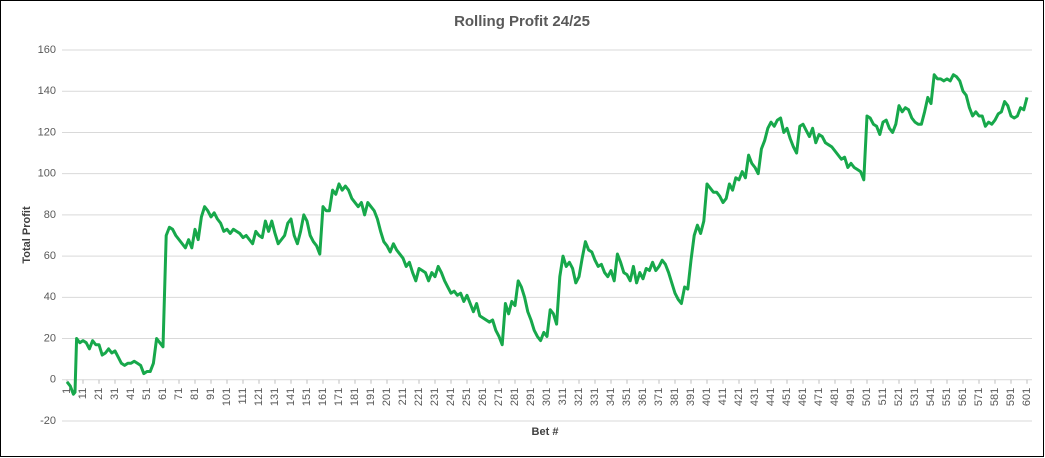 The height and width of the screenshot is (458, 1045). I want to click on x-tick-label: 451, so click(787, 397).